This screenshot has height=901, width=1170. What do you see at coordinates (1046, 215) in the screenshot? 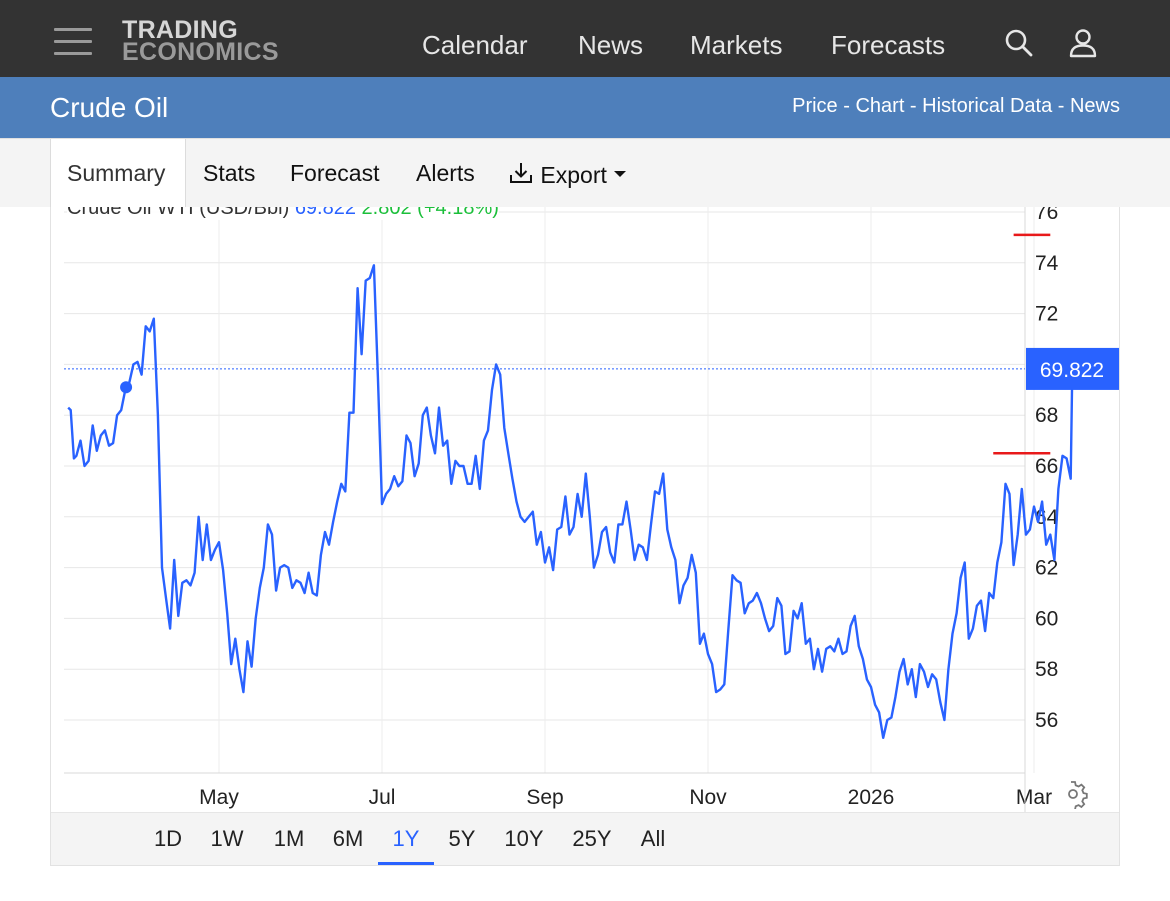
I see `y-tick-label: 76` at bounding box center [1046, 215].